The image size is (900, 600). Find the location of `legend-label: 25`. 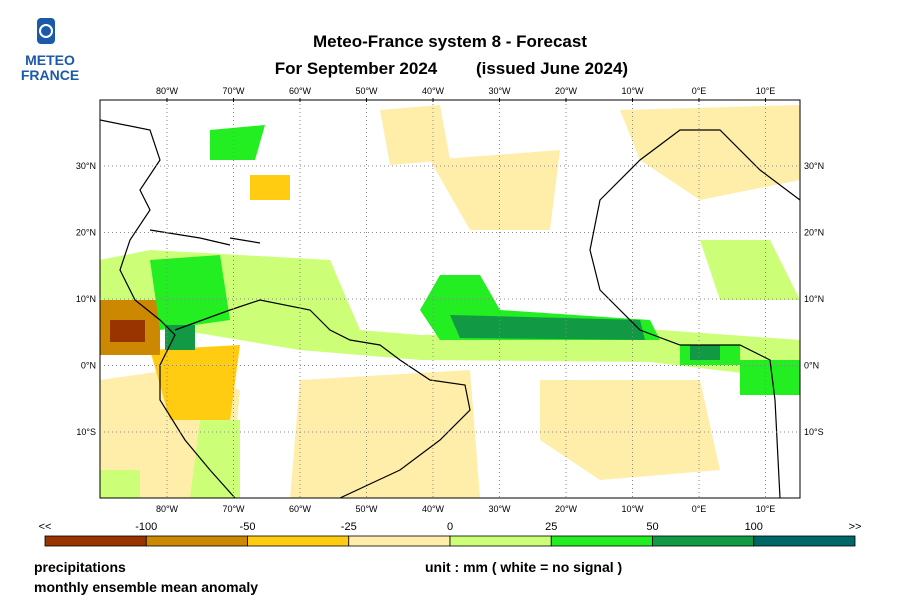

legend-label: 25 is located at coordinates (551, 527).